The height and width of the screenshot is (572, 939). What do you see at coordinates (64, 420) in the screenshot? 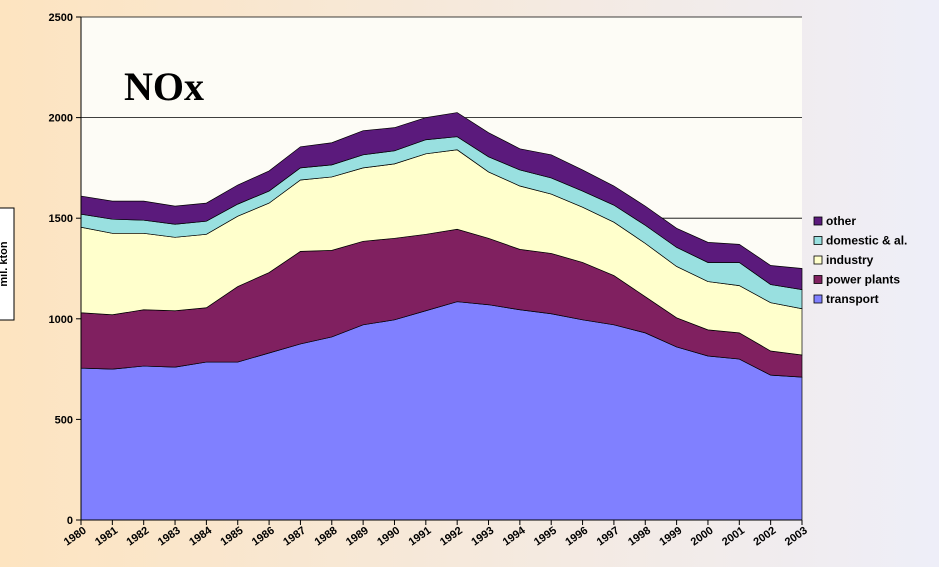
I see `y-tick-label: 500` at bounding box center [64, 420].